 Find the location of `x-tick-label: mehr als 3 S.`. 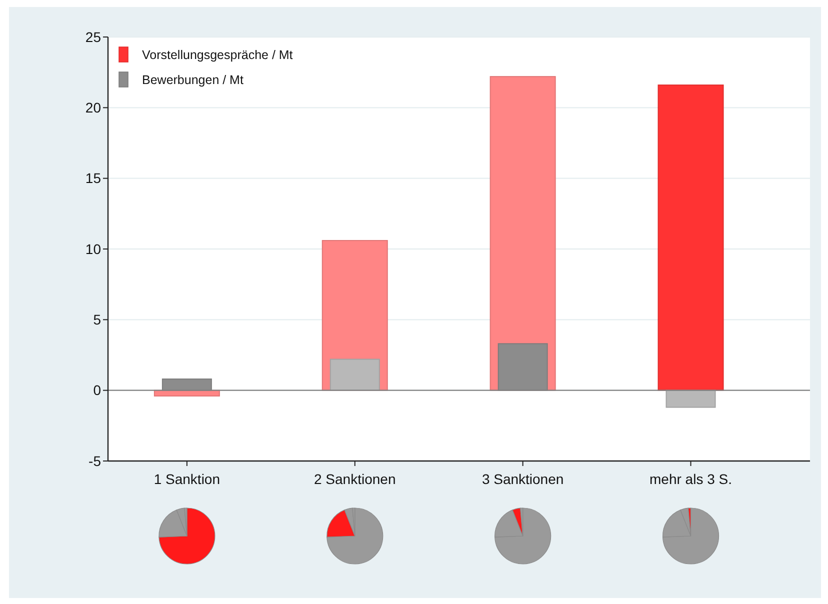

x-tick-label: mehr als 3 S. is located at coordinates (691, 479).